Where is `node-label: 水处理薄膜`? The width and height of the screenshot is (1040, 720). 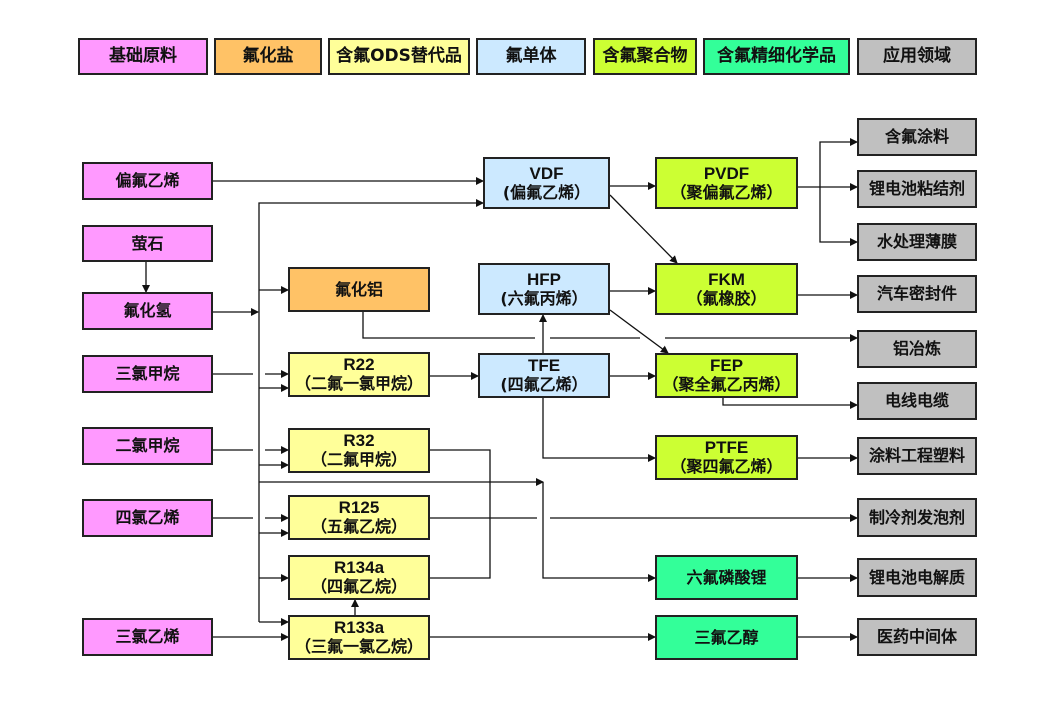
node-label: 水处理薄膜 is located at coordinates (916, 242).